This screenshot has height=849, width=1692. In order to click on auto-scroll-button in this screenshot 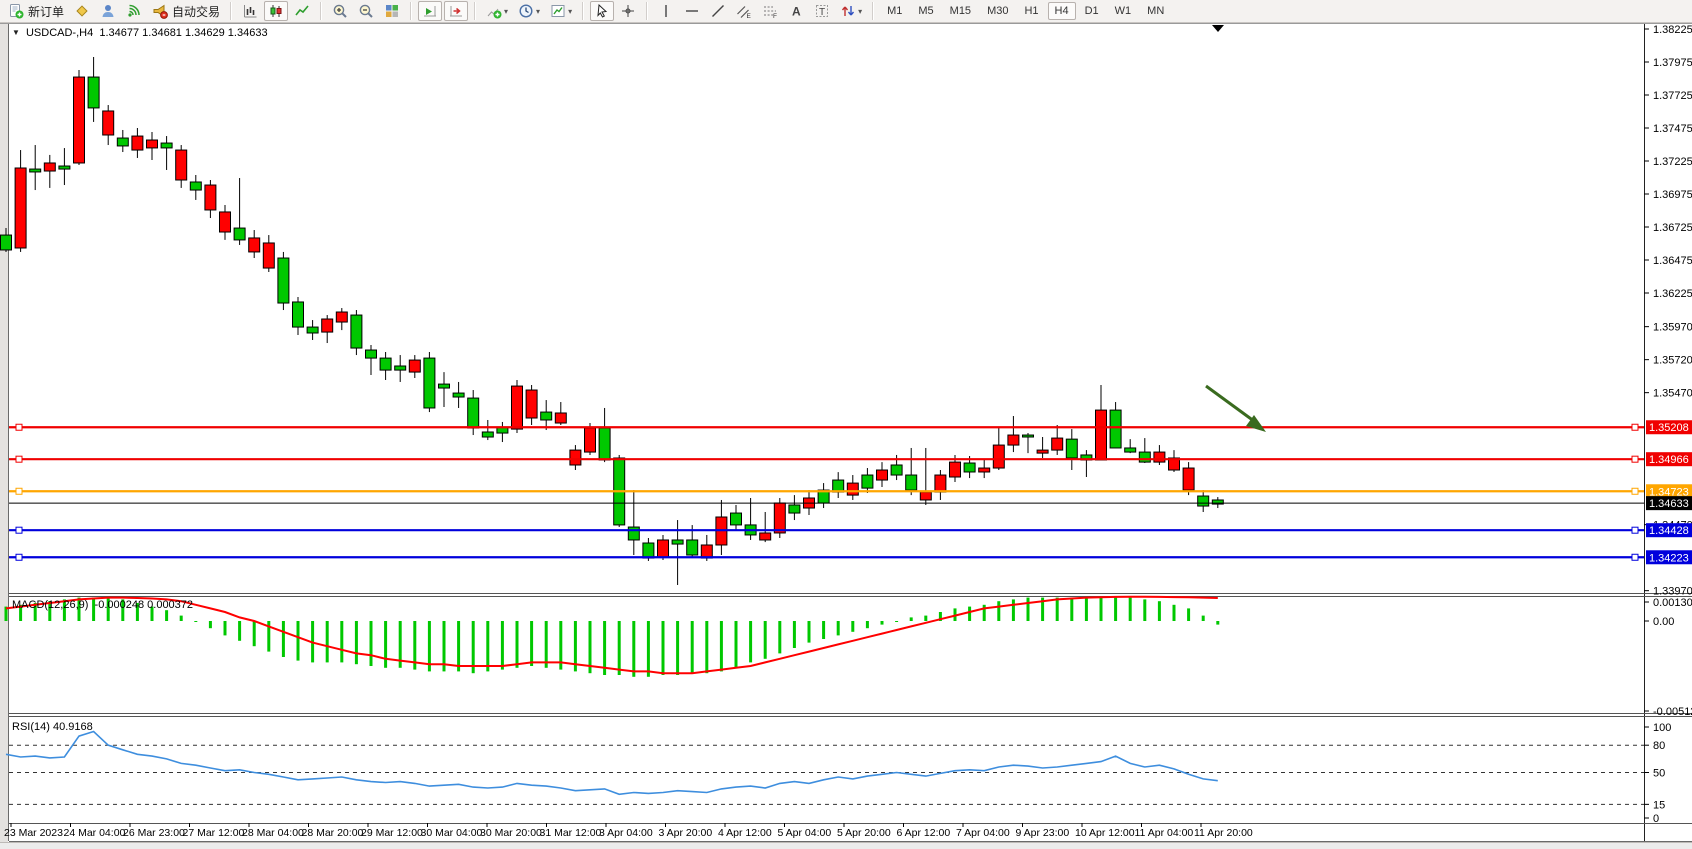, I will do `click(430, 11)`.